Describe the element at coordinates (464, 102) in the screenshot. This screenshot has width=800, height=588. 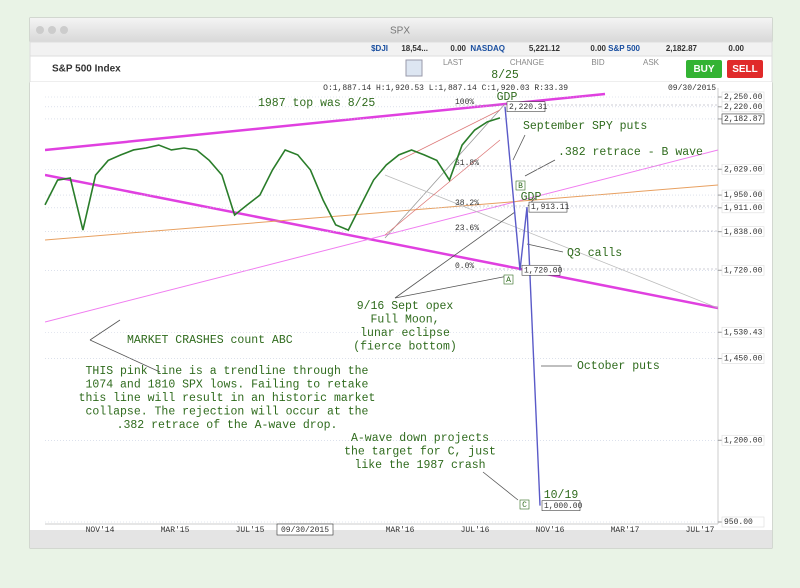
I see `fib-label: 100%` at that location.